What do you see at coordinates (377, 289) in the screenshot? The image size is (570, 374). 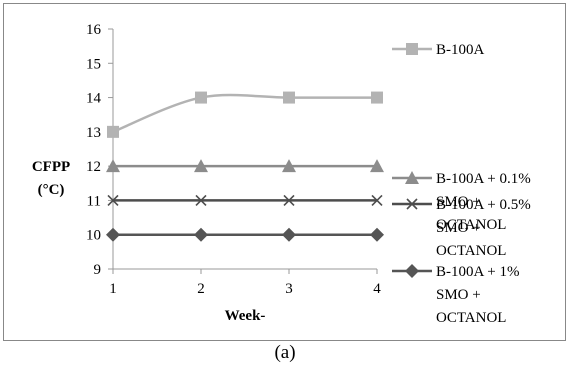 I see `x-tick-label: 4` at bounding box center [377, 289].